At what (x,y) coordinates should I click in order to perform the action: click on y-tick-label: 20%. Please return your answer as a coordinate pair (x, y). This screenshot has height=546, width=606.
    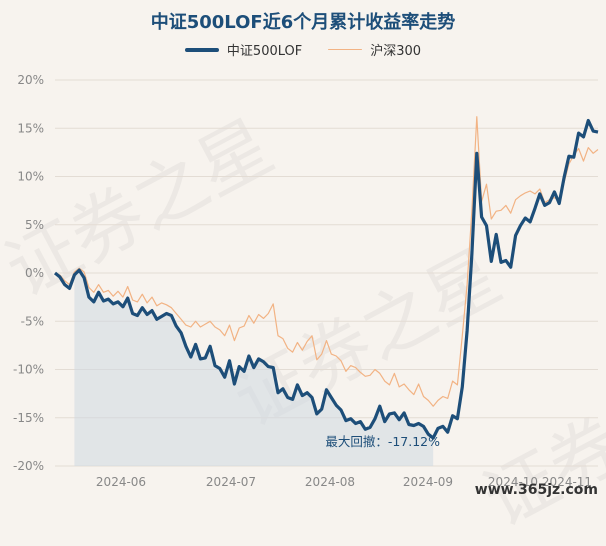
    Looking at the image, I should click on (30, 80).